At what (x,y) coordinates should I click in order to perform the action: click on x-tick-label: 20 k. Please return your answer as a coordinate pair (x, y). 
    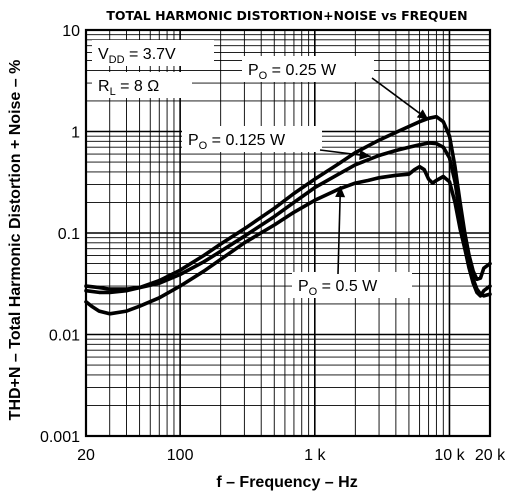
    Looking at the image, I should click on (490, 455).